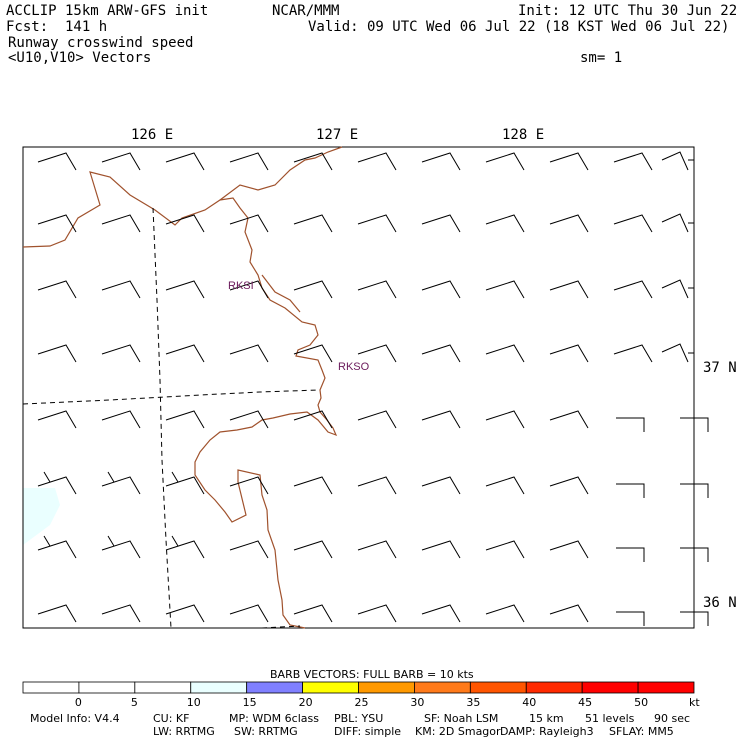 The height and width of the screenshot is (740, 740). I want to click on footer-km: 15 km, so click(546, 718).